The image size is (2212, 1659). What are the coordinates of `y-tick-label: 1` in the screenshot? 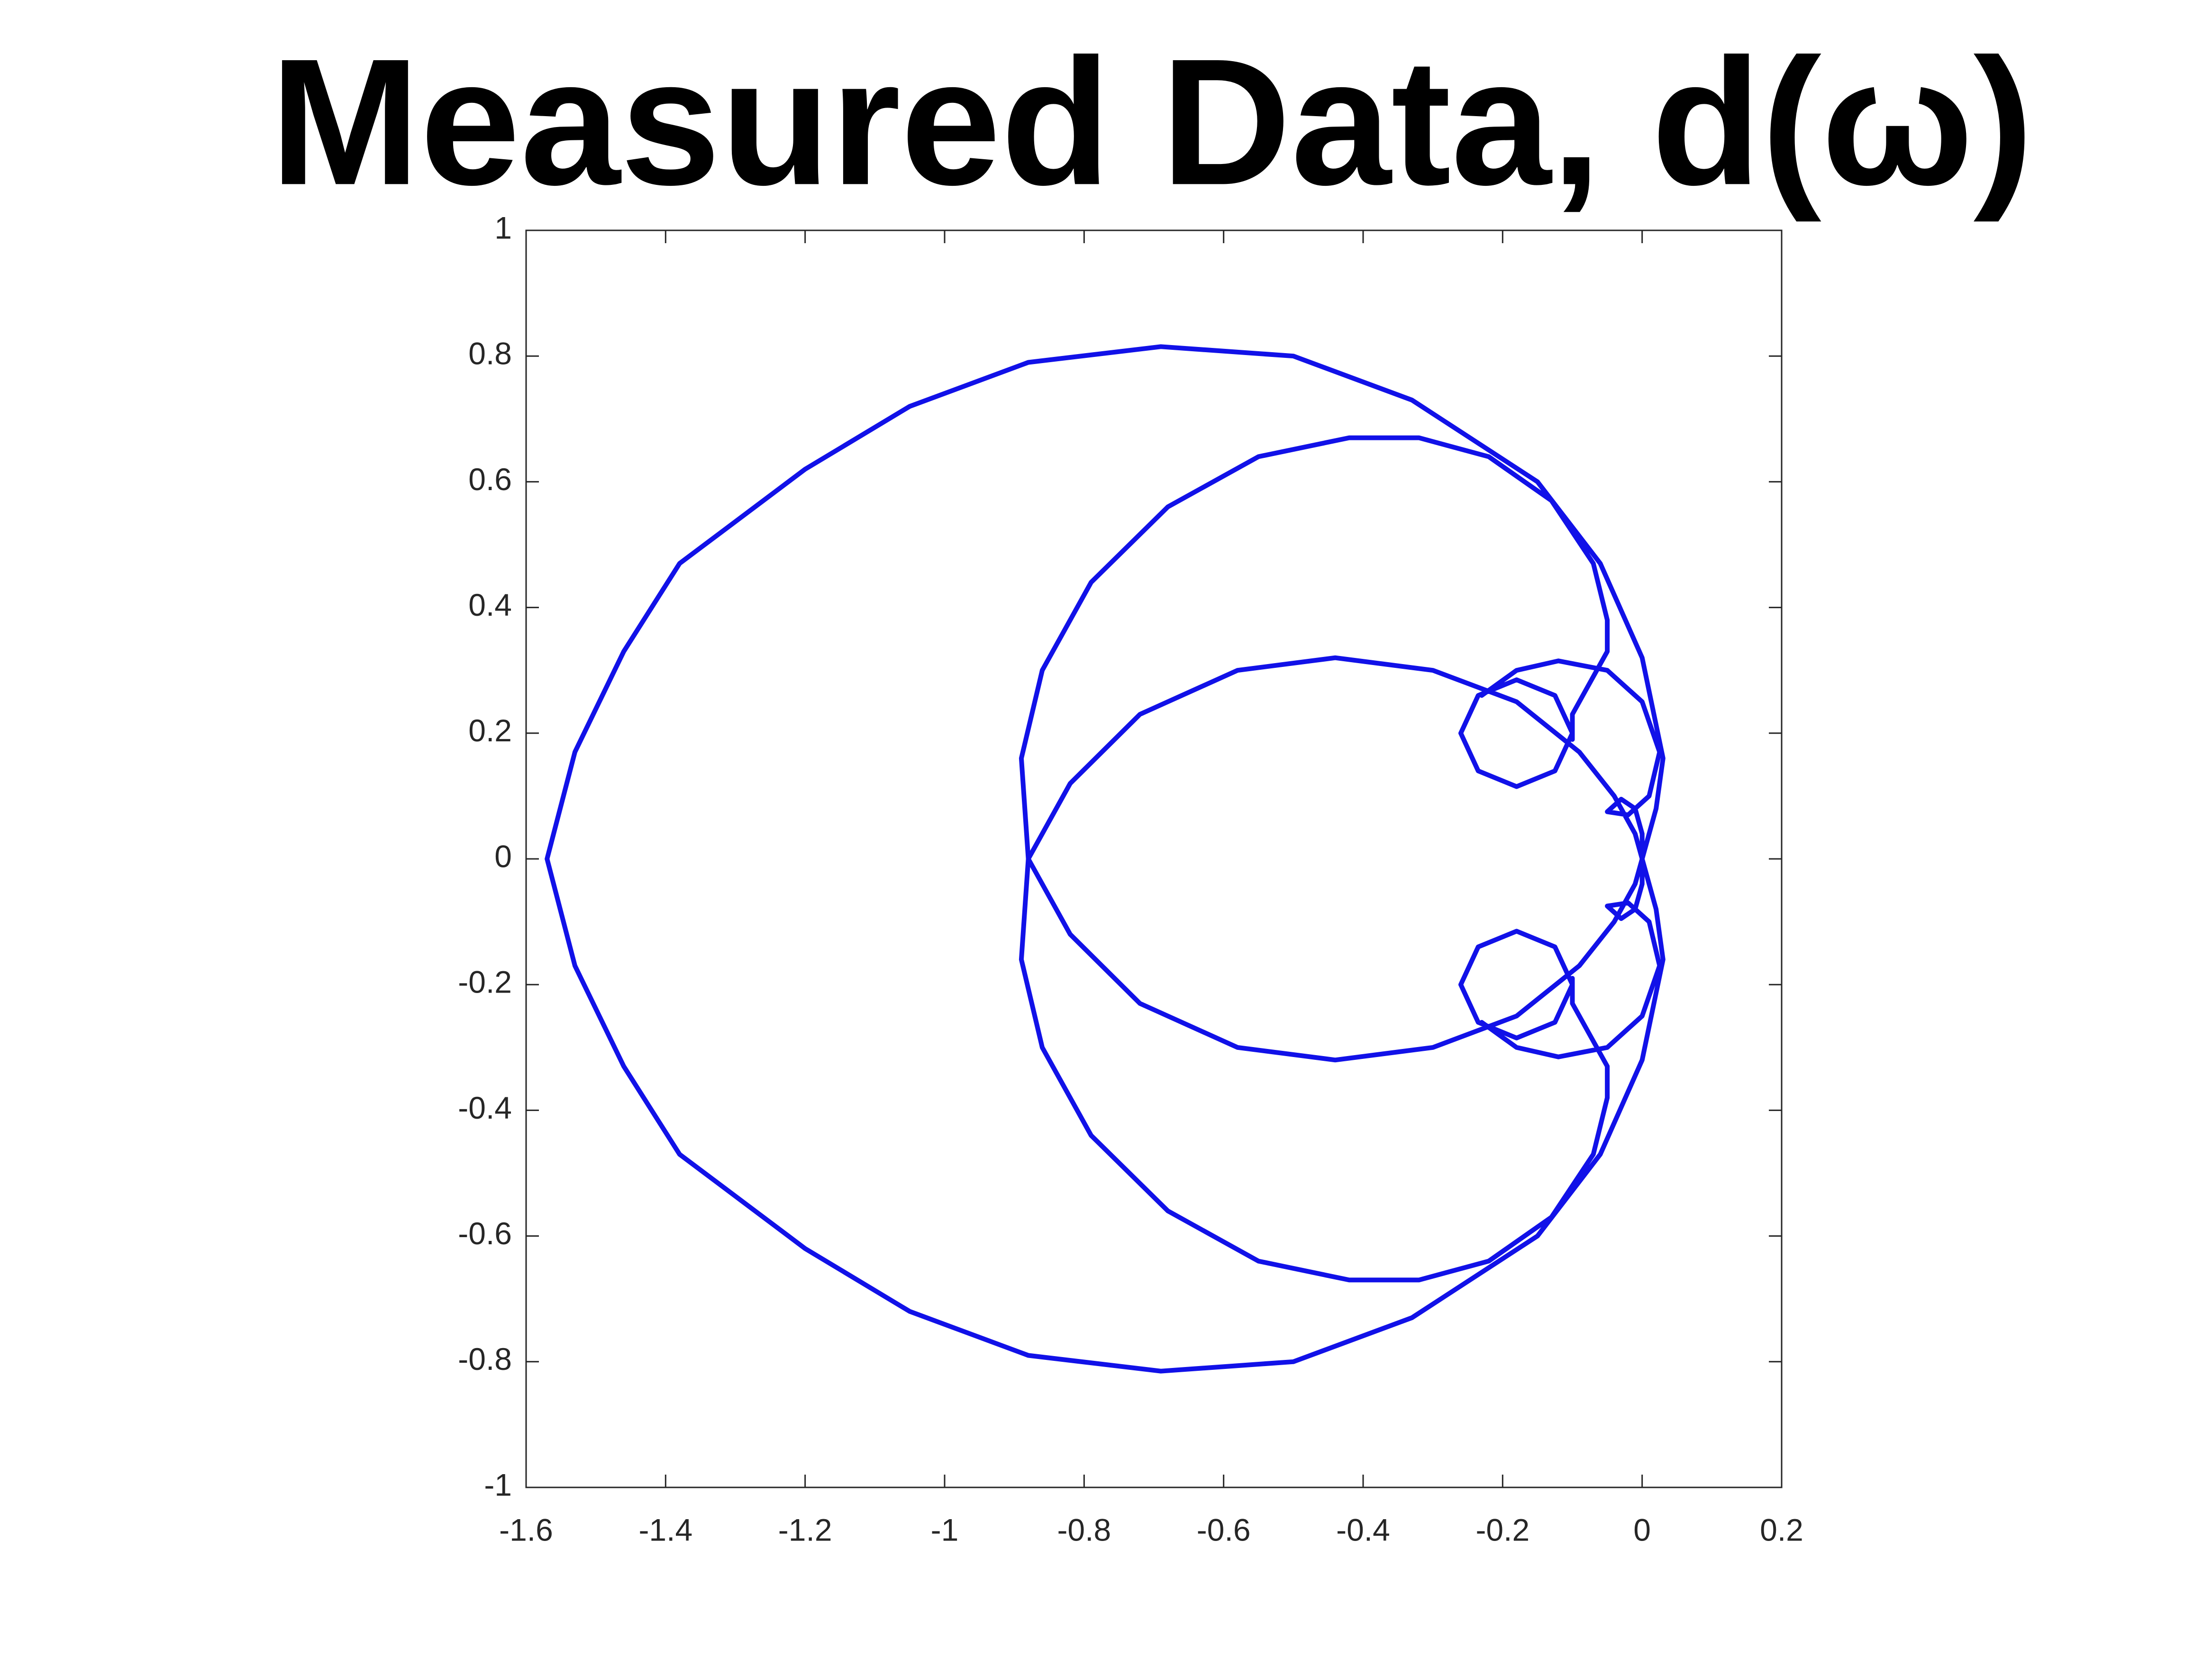 It's located at (503, 227).